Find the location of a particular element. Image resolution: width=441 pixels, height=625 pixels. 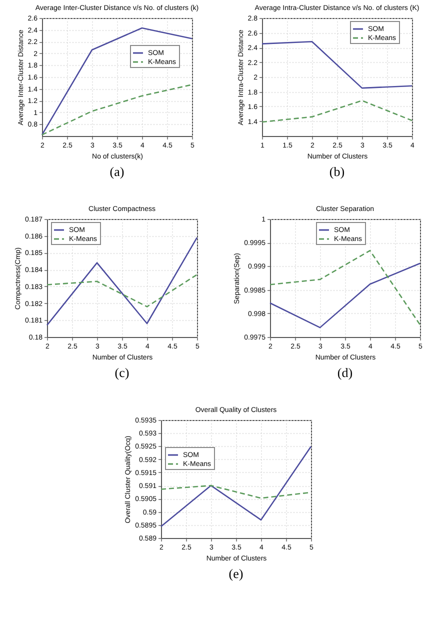

text: (c) is located at coordinates (122, 372).